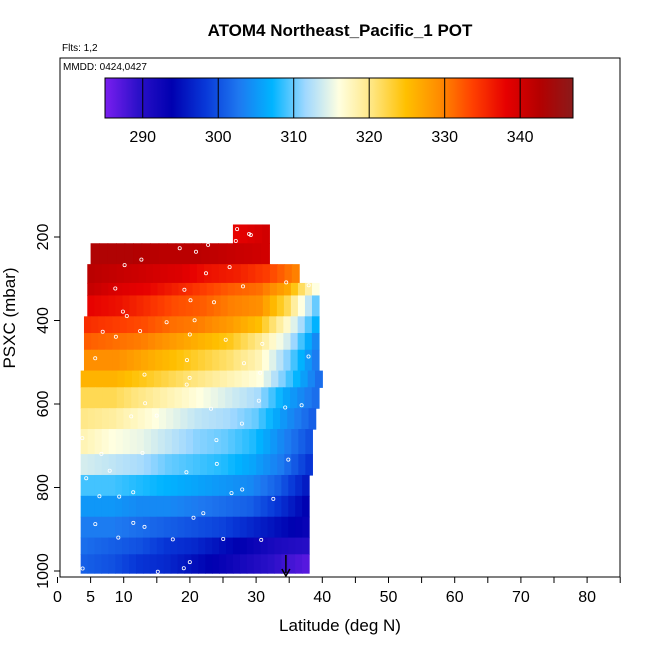  Describe the element at coordinates (80, 48) in the screenshot. I see `flights-label: Flts: 1,2` at that location.